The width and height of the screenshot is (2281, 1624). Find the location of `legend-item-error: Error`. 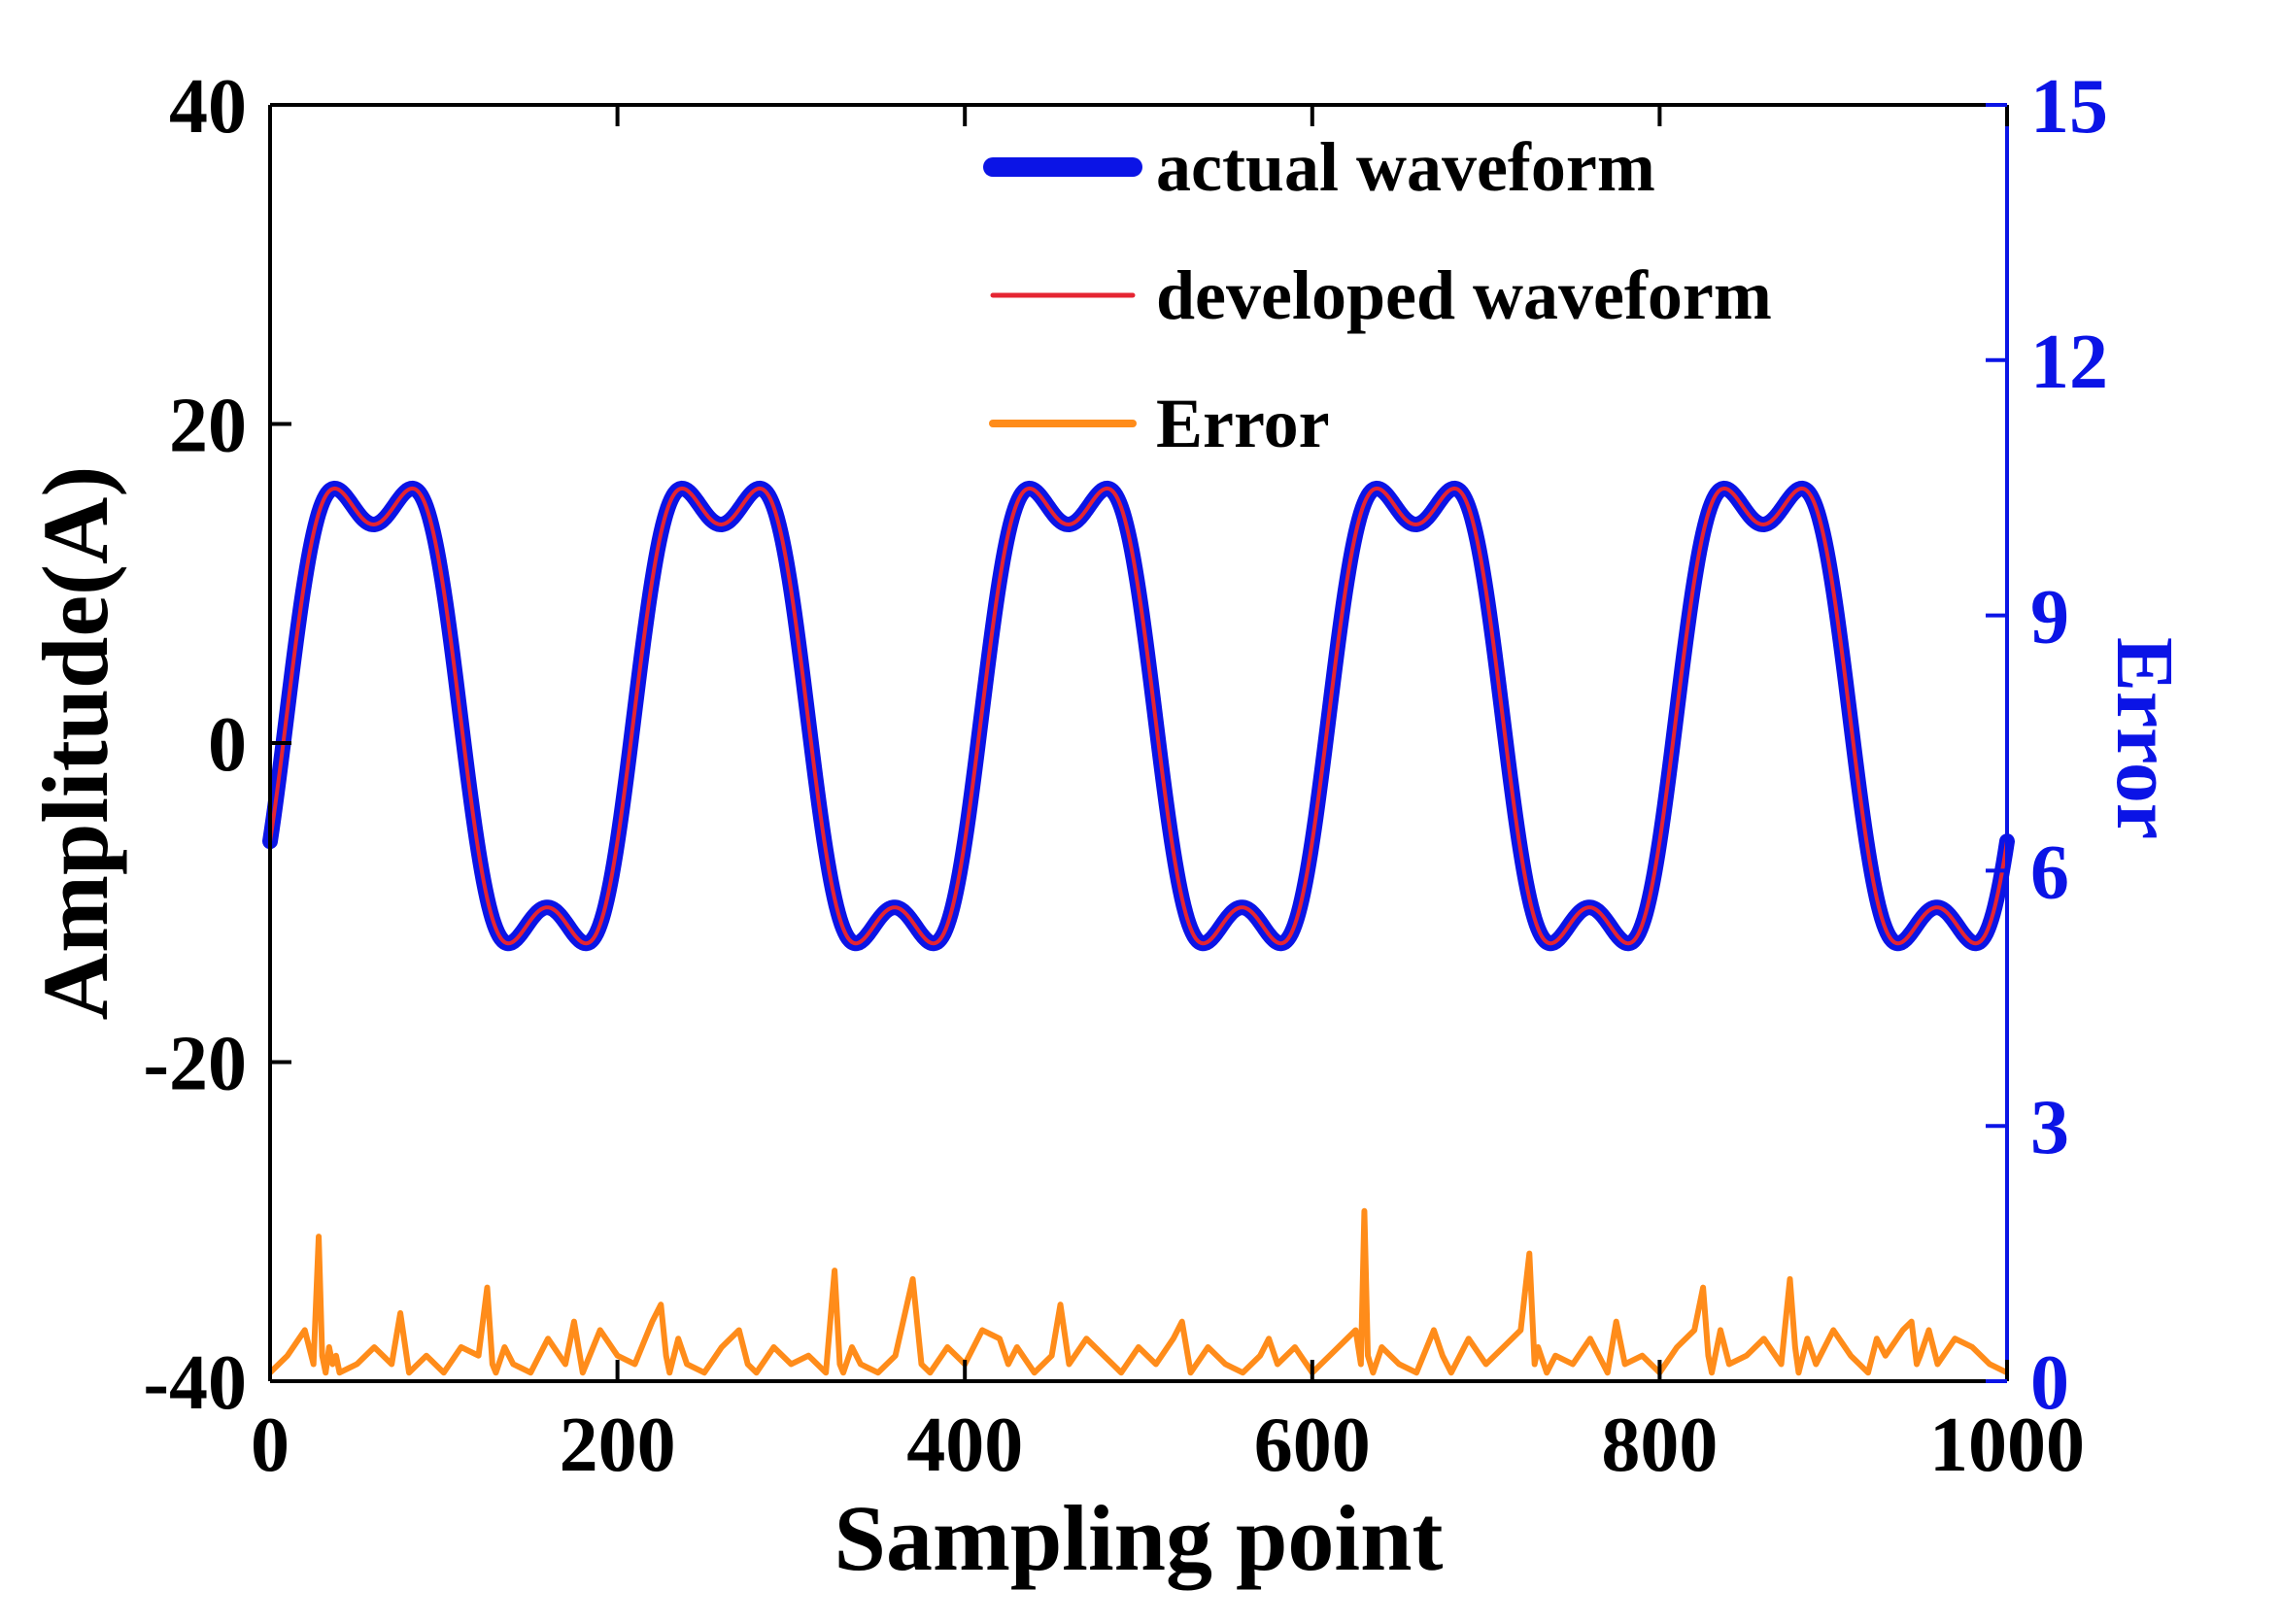

legend-item-error: Error is located at coordinates (1159, 423).